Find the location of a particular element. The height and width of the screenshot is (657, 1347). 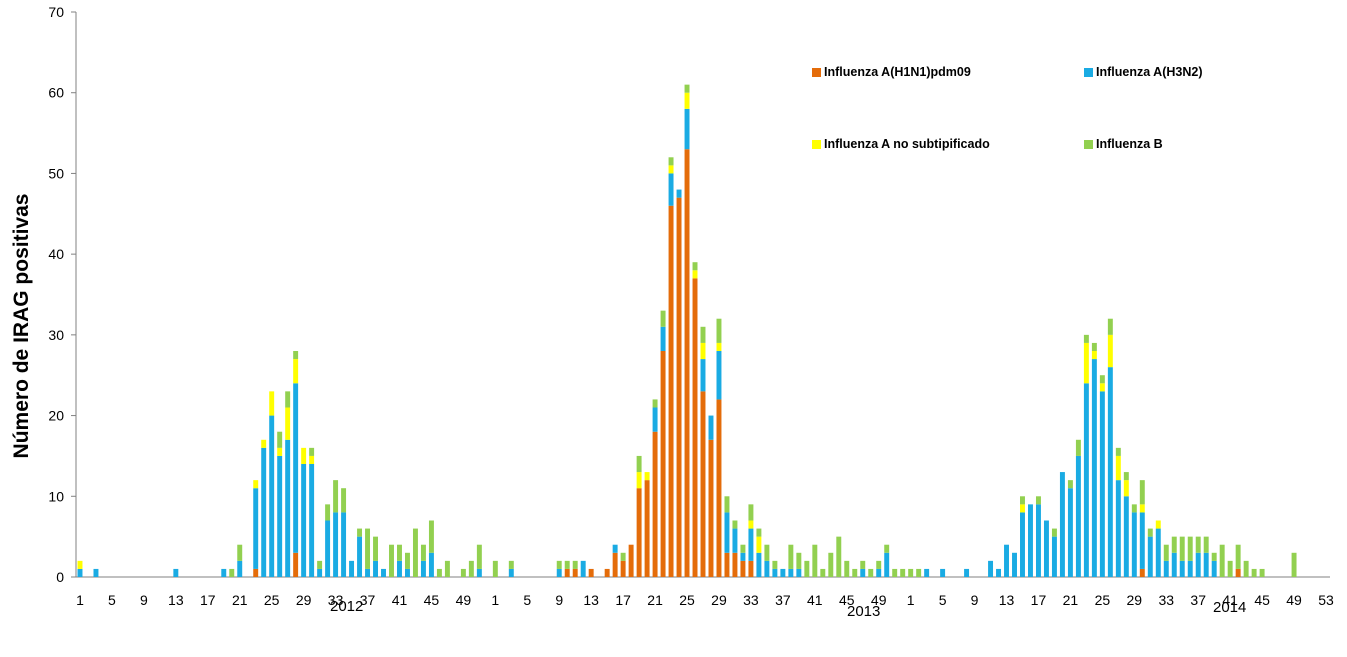

bar-segment-2013-w28-s1 is located at coordinates (711, 427).